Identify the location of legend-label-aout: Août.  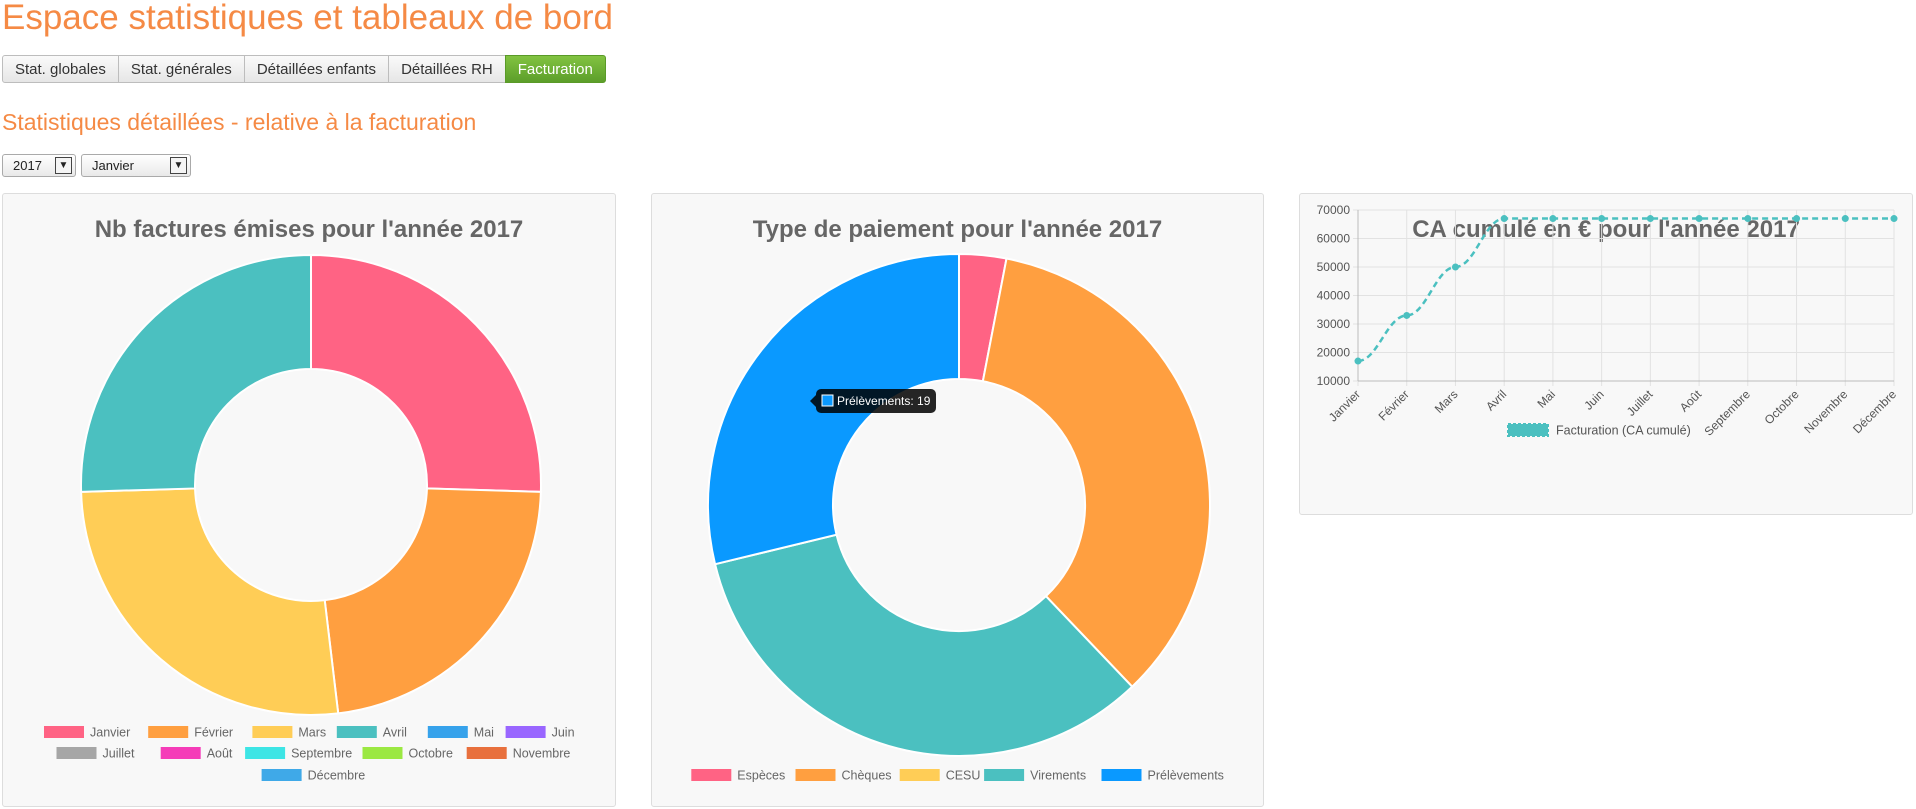
(220, 754).